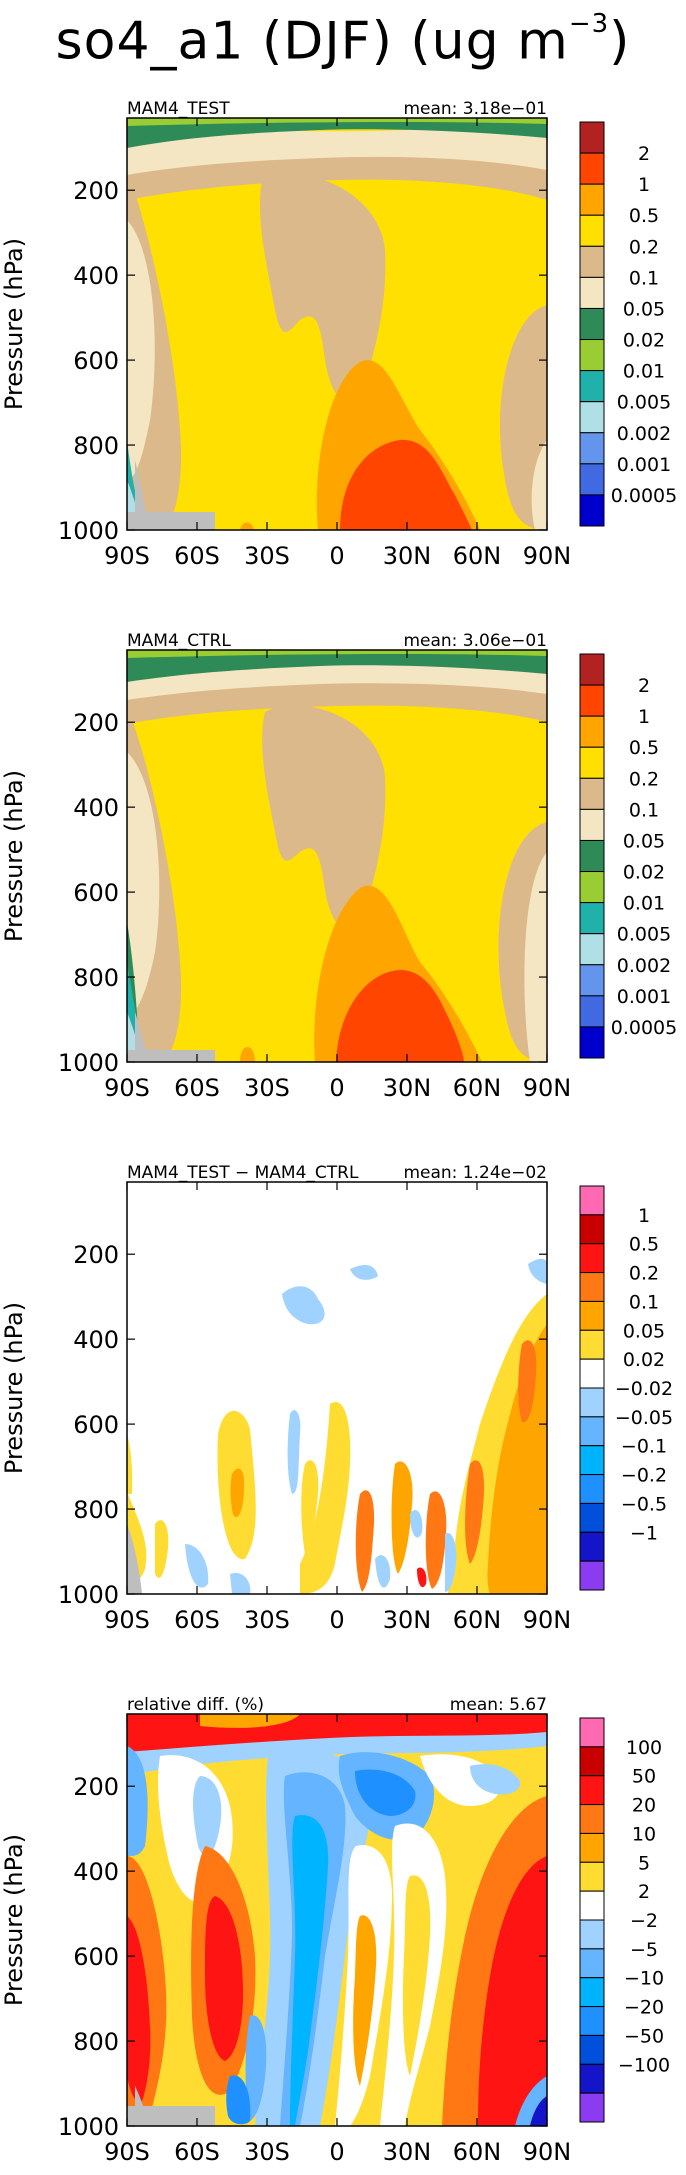 This screenshot has width=686, height=2175. Describe the element at coordinates (96, 276) in the screenshot. I see `y-tick-label: 400` at that location.